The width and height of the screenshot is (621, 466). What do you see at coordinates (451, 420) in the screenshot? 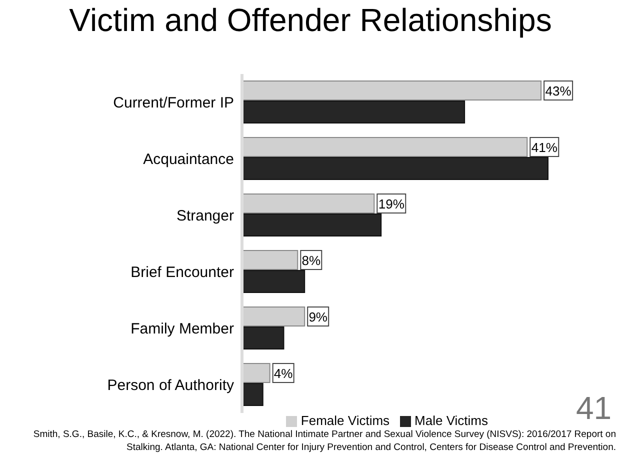
I see `legend-label: Male Victims` at bounding box center [451, 420].